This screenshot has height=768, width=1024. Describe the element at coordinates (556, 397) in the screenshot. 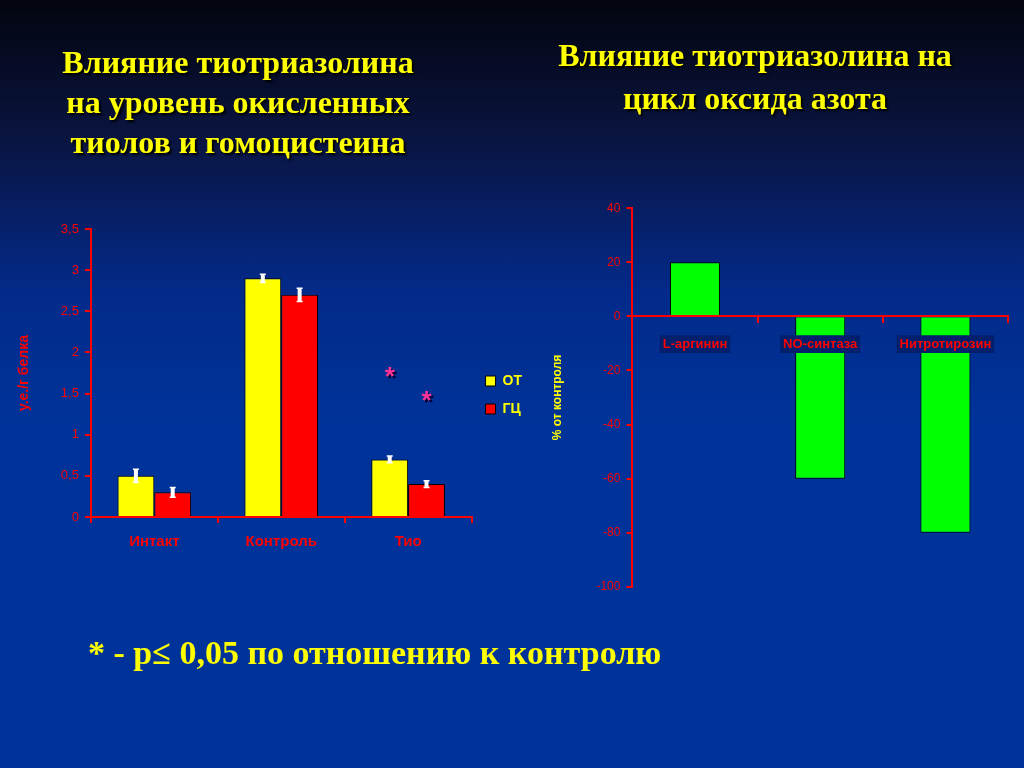

I see `y-axis-title: % от контроля` at that location.